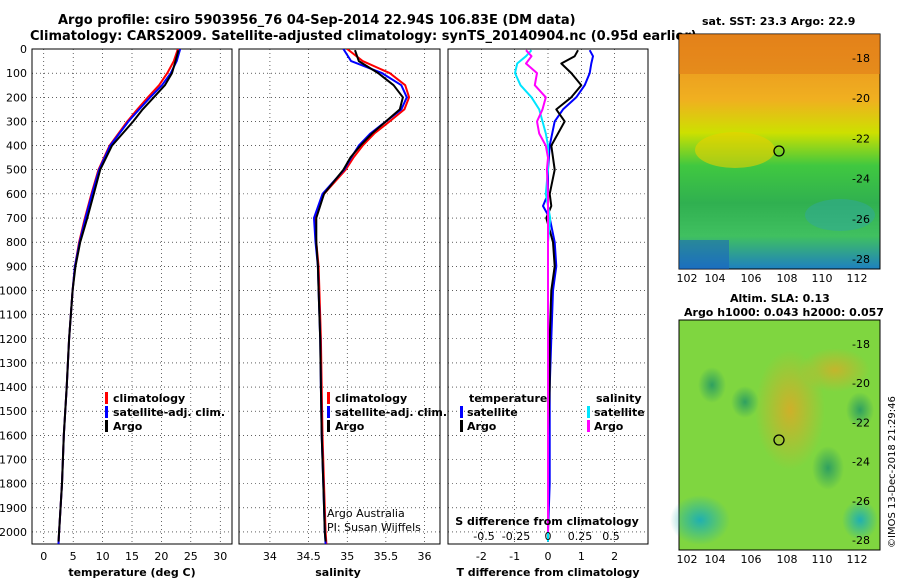  I want to click on sst-argo-location-marker, so click(779, 151).